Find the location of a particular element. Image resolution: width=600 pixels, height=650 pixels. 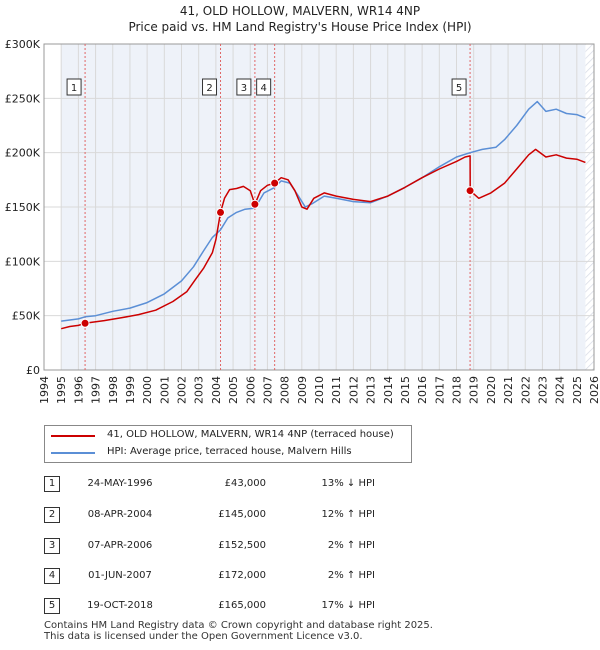

table-row: 5 19-OCT-2018 £165,000 17% ↓ HPI is located at coordinates (300, 606).